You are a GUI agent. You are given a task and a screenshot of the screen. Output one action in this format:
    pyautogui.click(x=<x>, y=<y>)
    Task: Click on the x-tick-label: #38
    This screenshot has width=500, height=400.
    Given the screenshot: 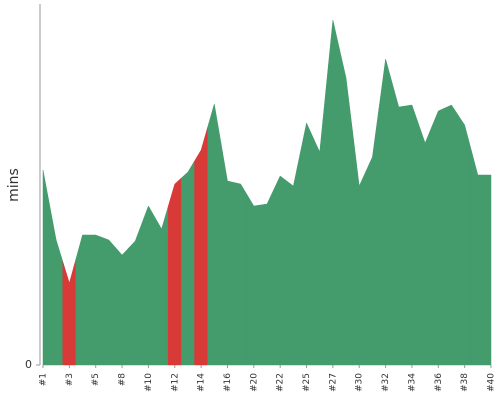 What is the action you would take?
    pyautogui.click(x=465, y=382)
    